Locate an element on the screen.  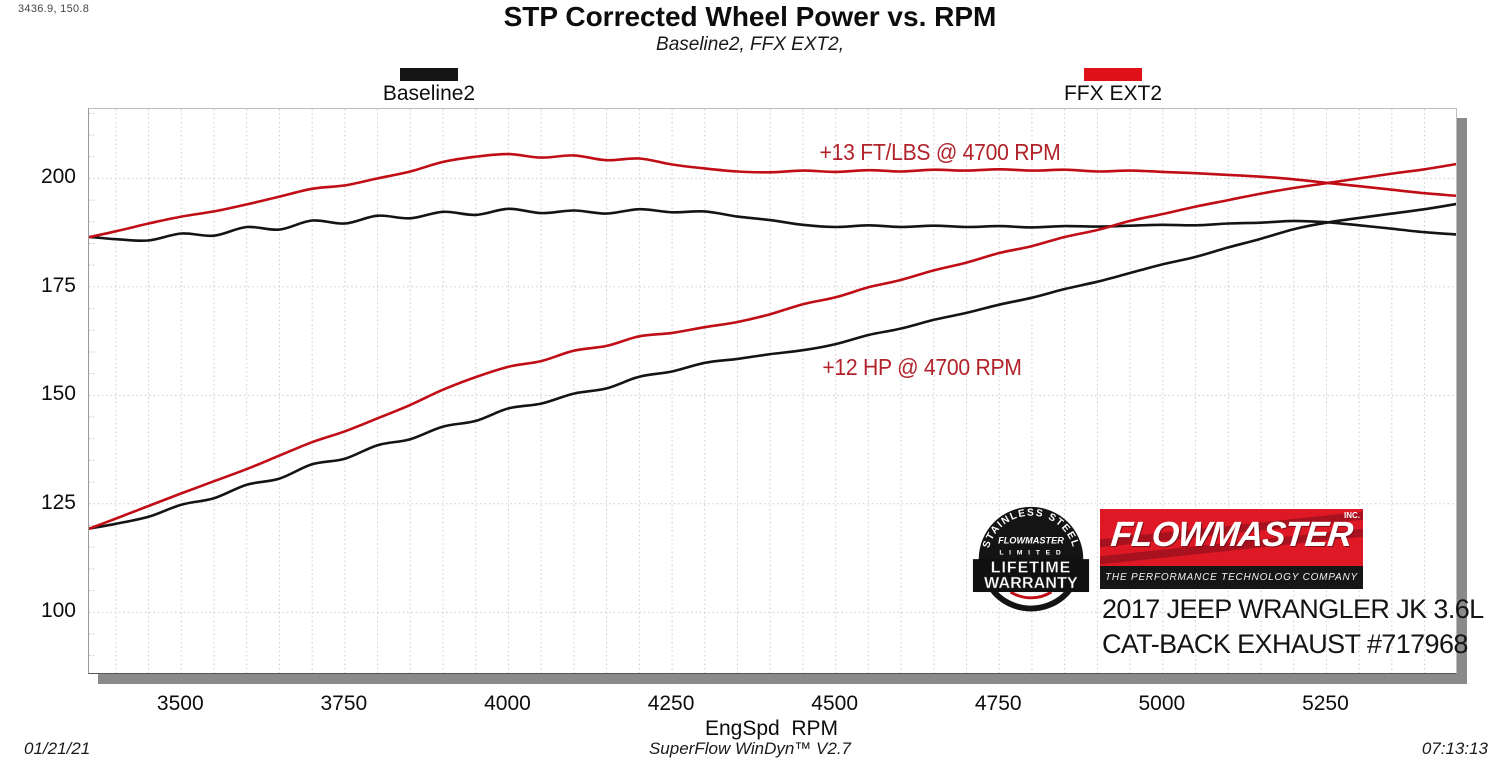
legend-label-ffx-ext2: FFX EXT2 is located at coordinates (1113, 93).